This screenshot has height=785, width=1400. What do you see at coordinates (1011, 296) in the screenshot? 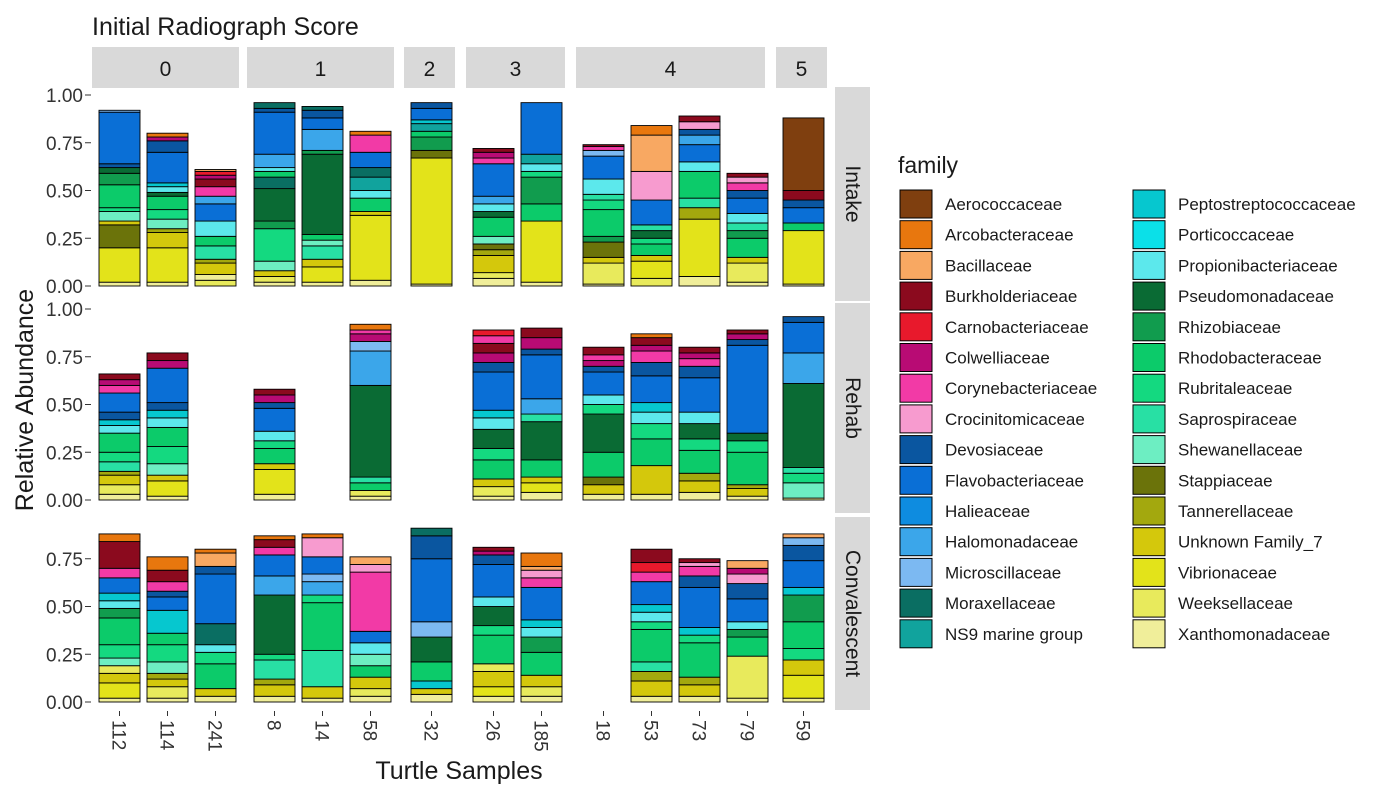
I see `legend-label: Burkholderiaceae` at bounding box center [1011, 296].